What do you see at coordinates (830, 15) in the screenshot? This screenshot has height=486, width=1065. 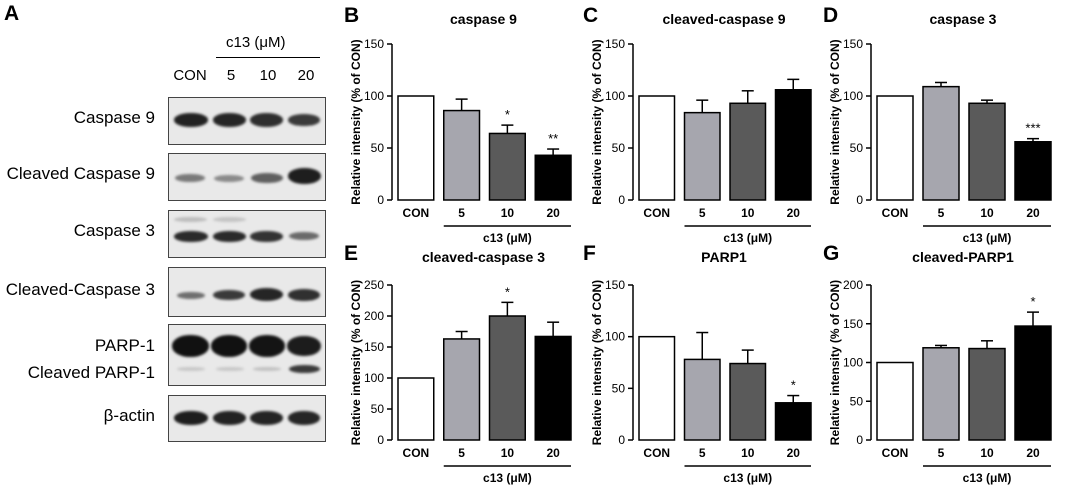 I see `panel-letter: D` at bounding box center [830, 15].